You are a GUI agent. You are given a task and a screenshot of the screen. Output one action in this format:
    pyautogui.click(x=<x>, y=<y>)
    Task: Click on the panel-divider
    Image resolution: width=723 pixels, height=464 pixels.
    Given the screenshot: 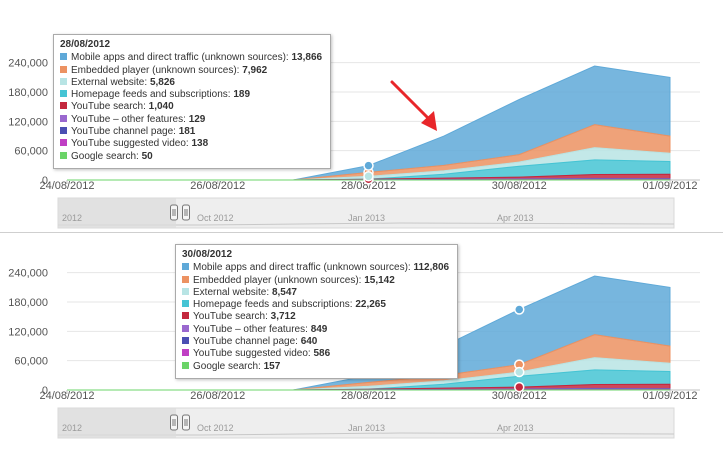 What is the action you would take?
    pyautogui.click(x=361, y=235)
    